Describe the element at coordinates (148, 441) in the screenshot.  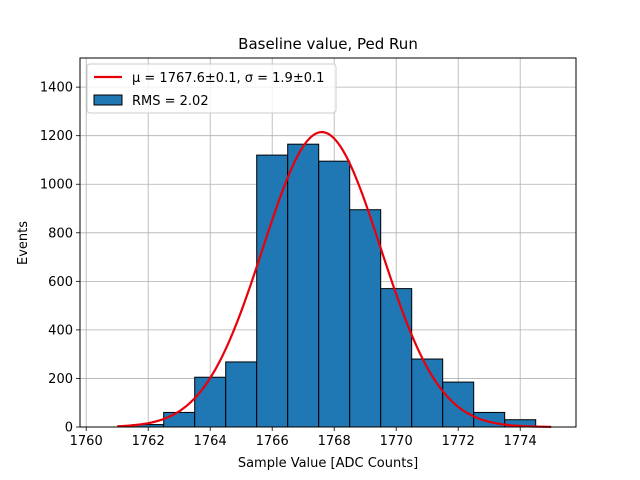
I see `x-tick-label: 1762` at that location.